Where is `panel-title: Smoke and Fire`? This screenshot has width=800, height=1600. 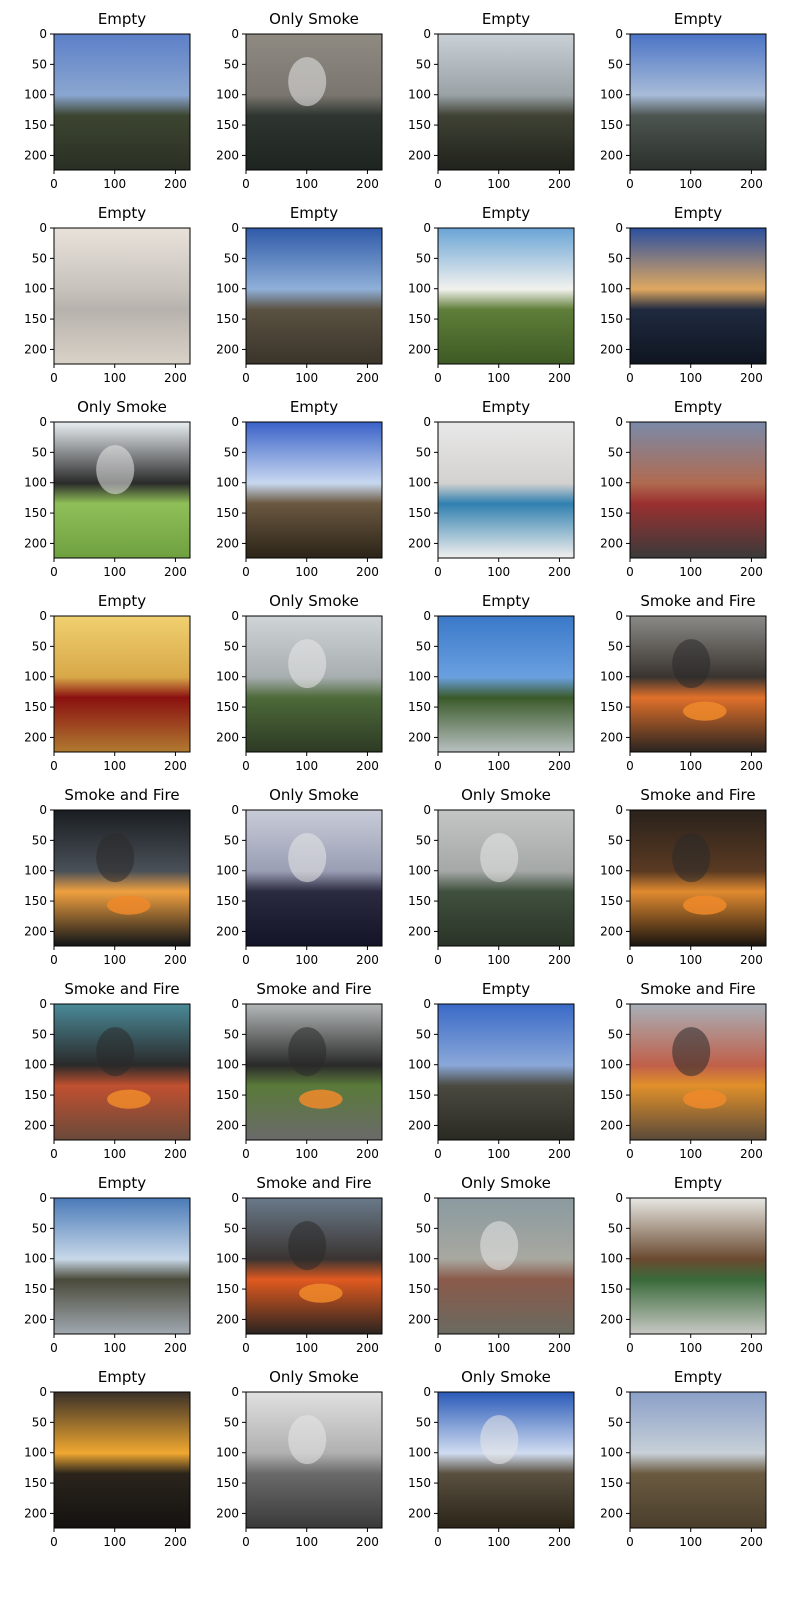
panel-title: Smoke and Fire is located at coordinates (122, 795).